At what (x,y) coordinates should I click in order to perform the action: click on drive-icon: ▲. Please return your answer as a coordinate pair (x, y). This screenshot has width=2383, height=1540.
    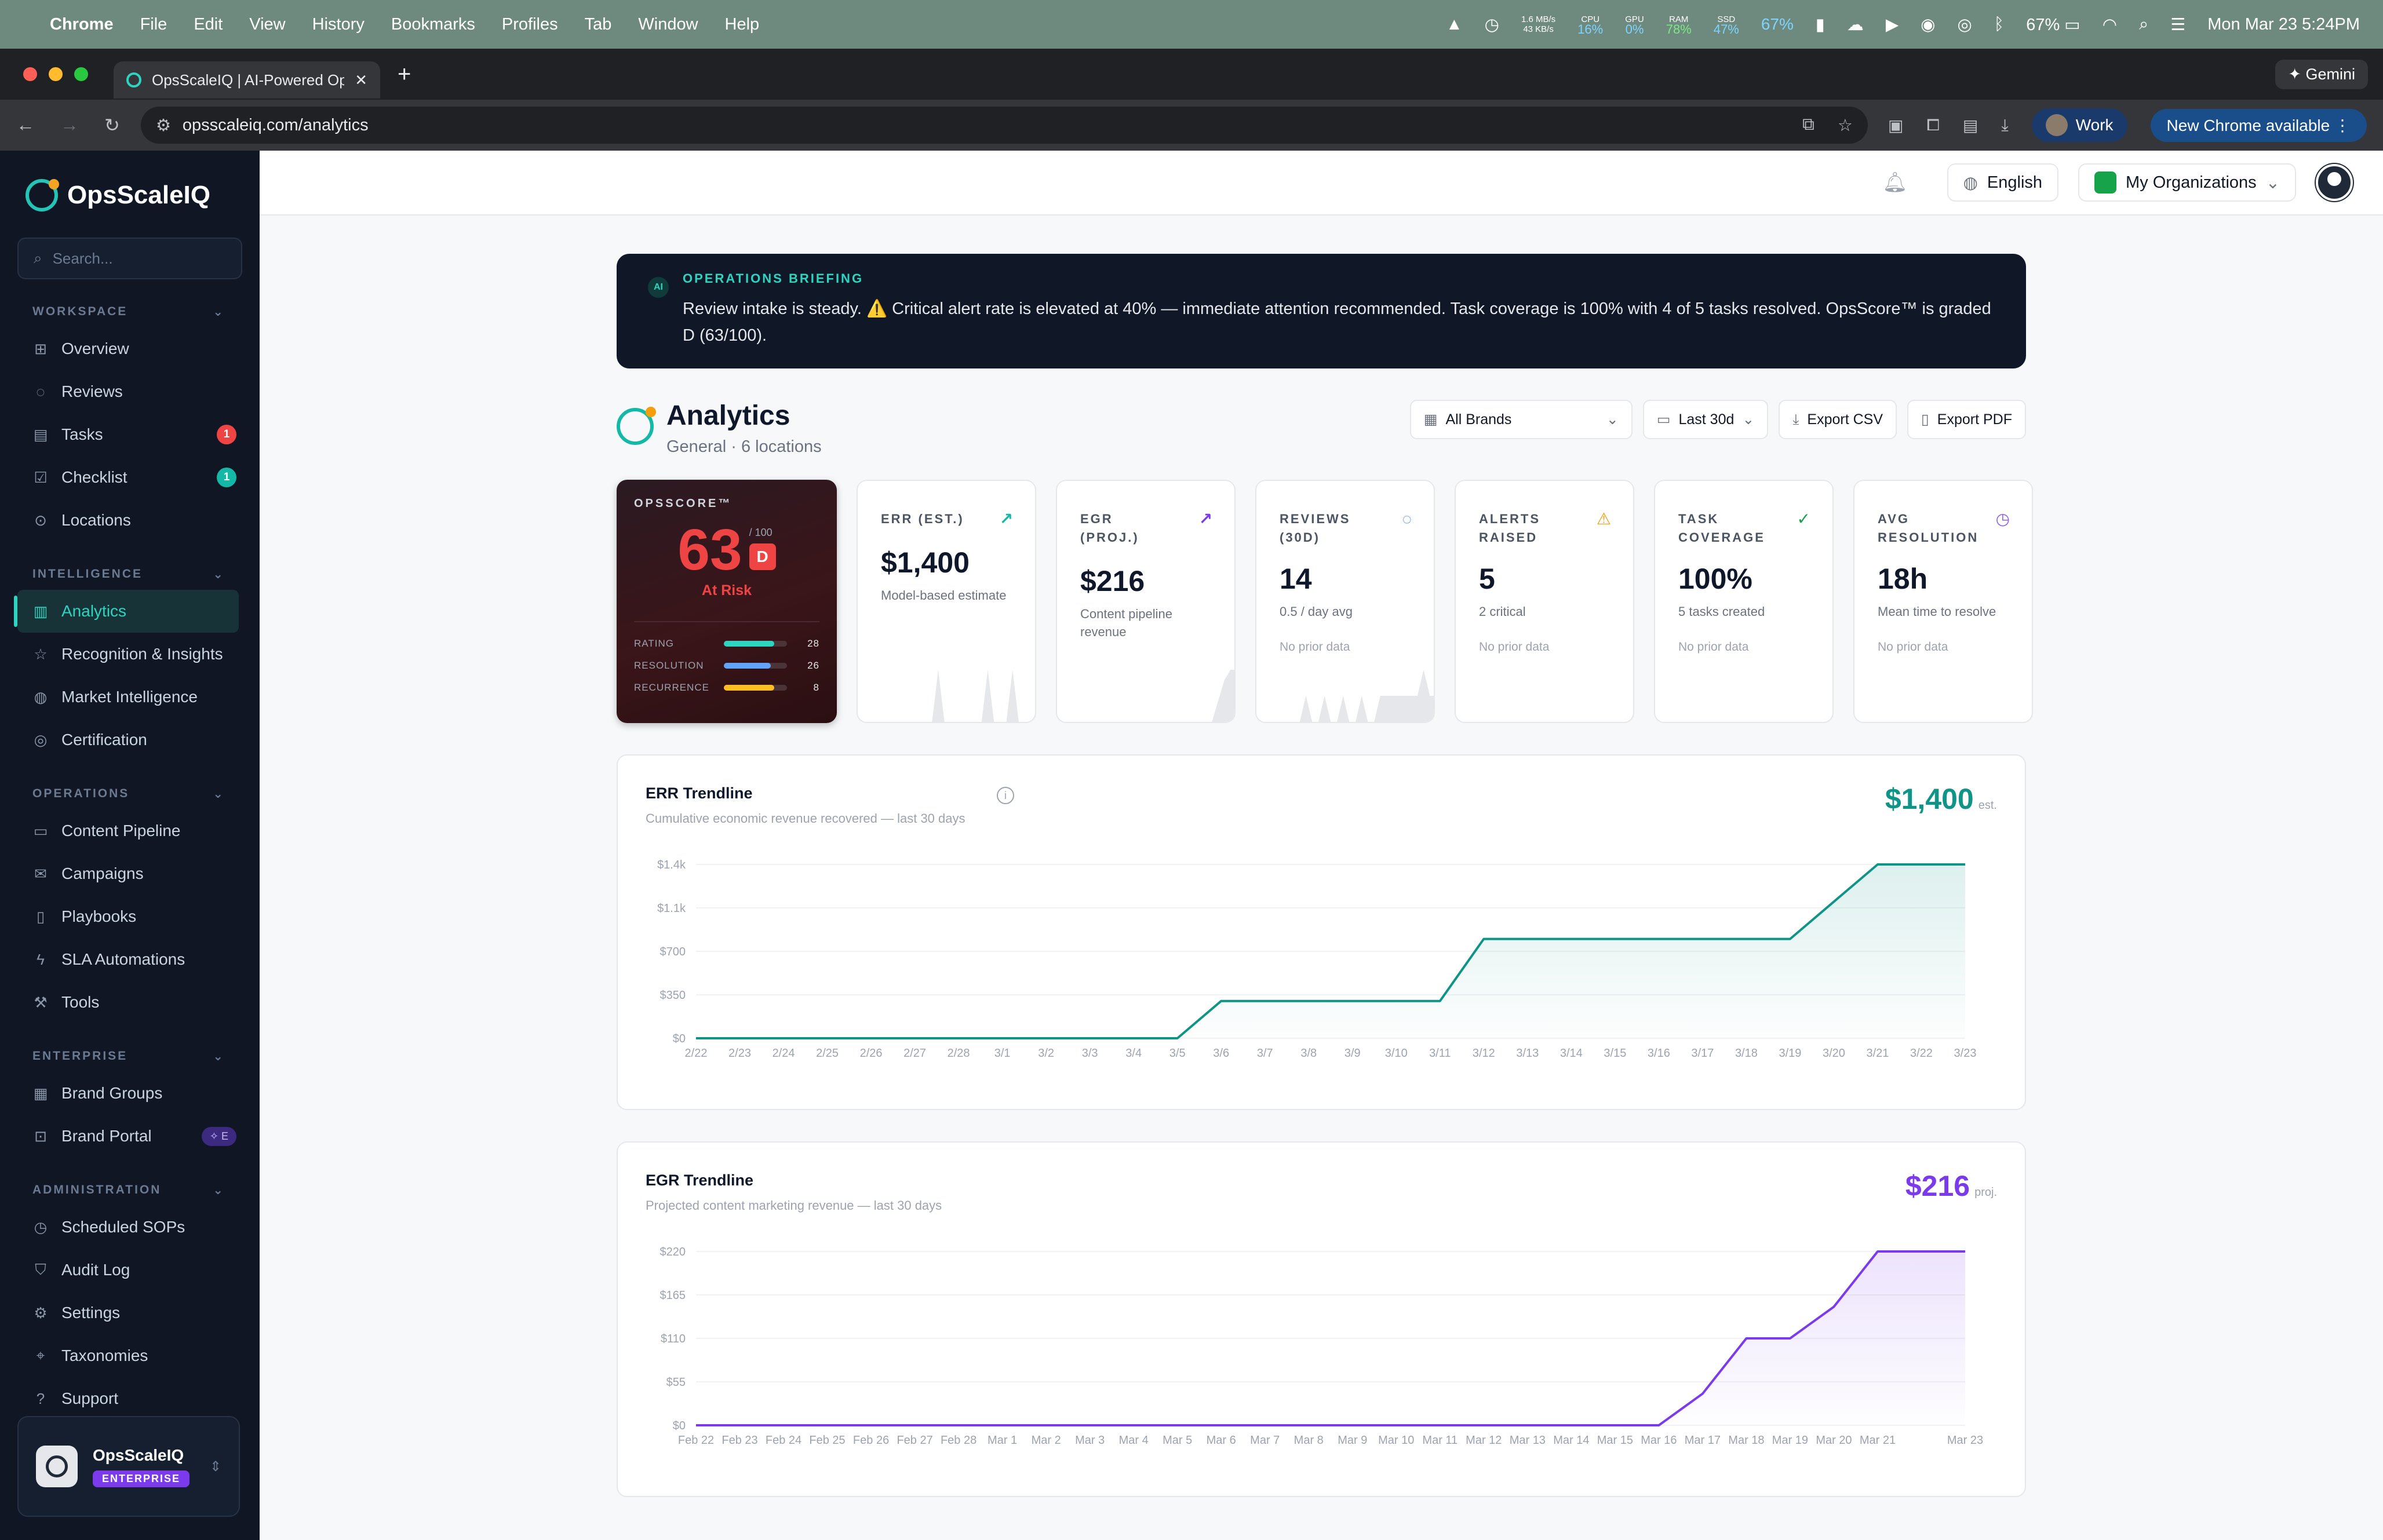
    Looking at the image, I should click on (1454, 24).